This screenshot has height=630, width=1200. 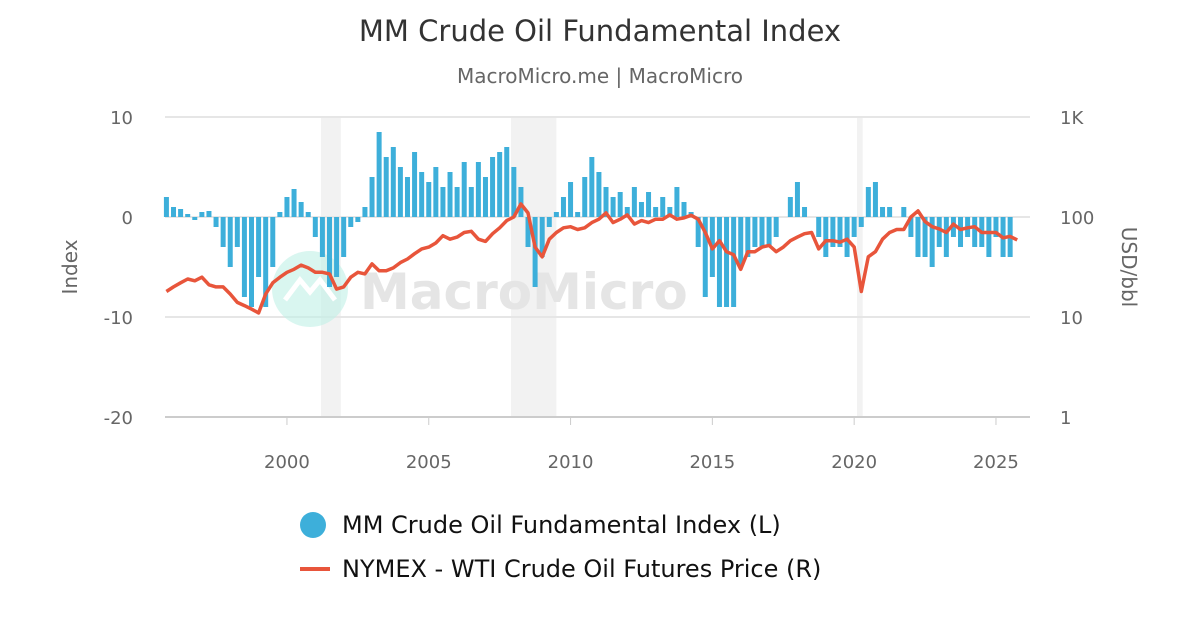 I want to click on price-line, so click(x=591, y=258).